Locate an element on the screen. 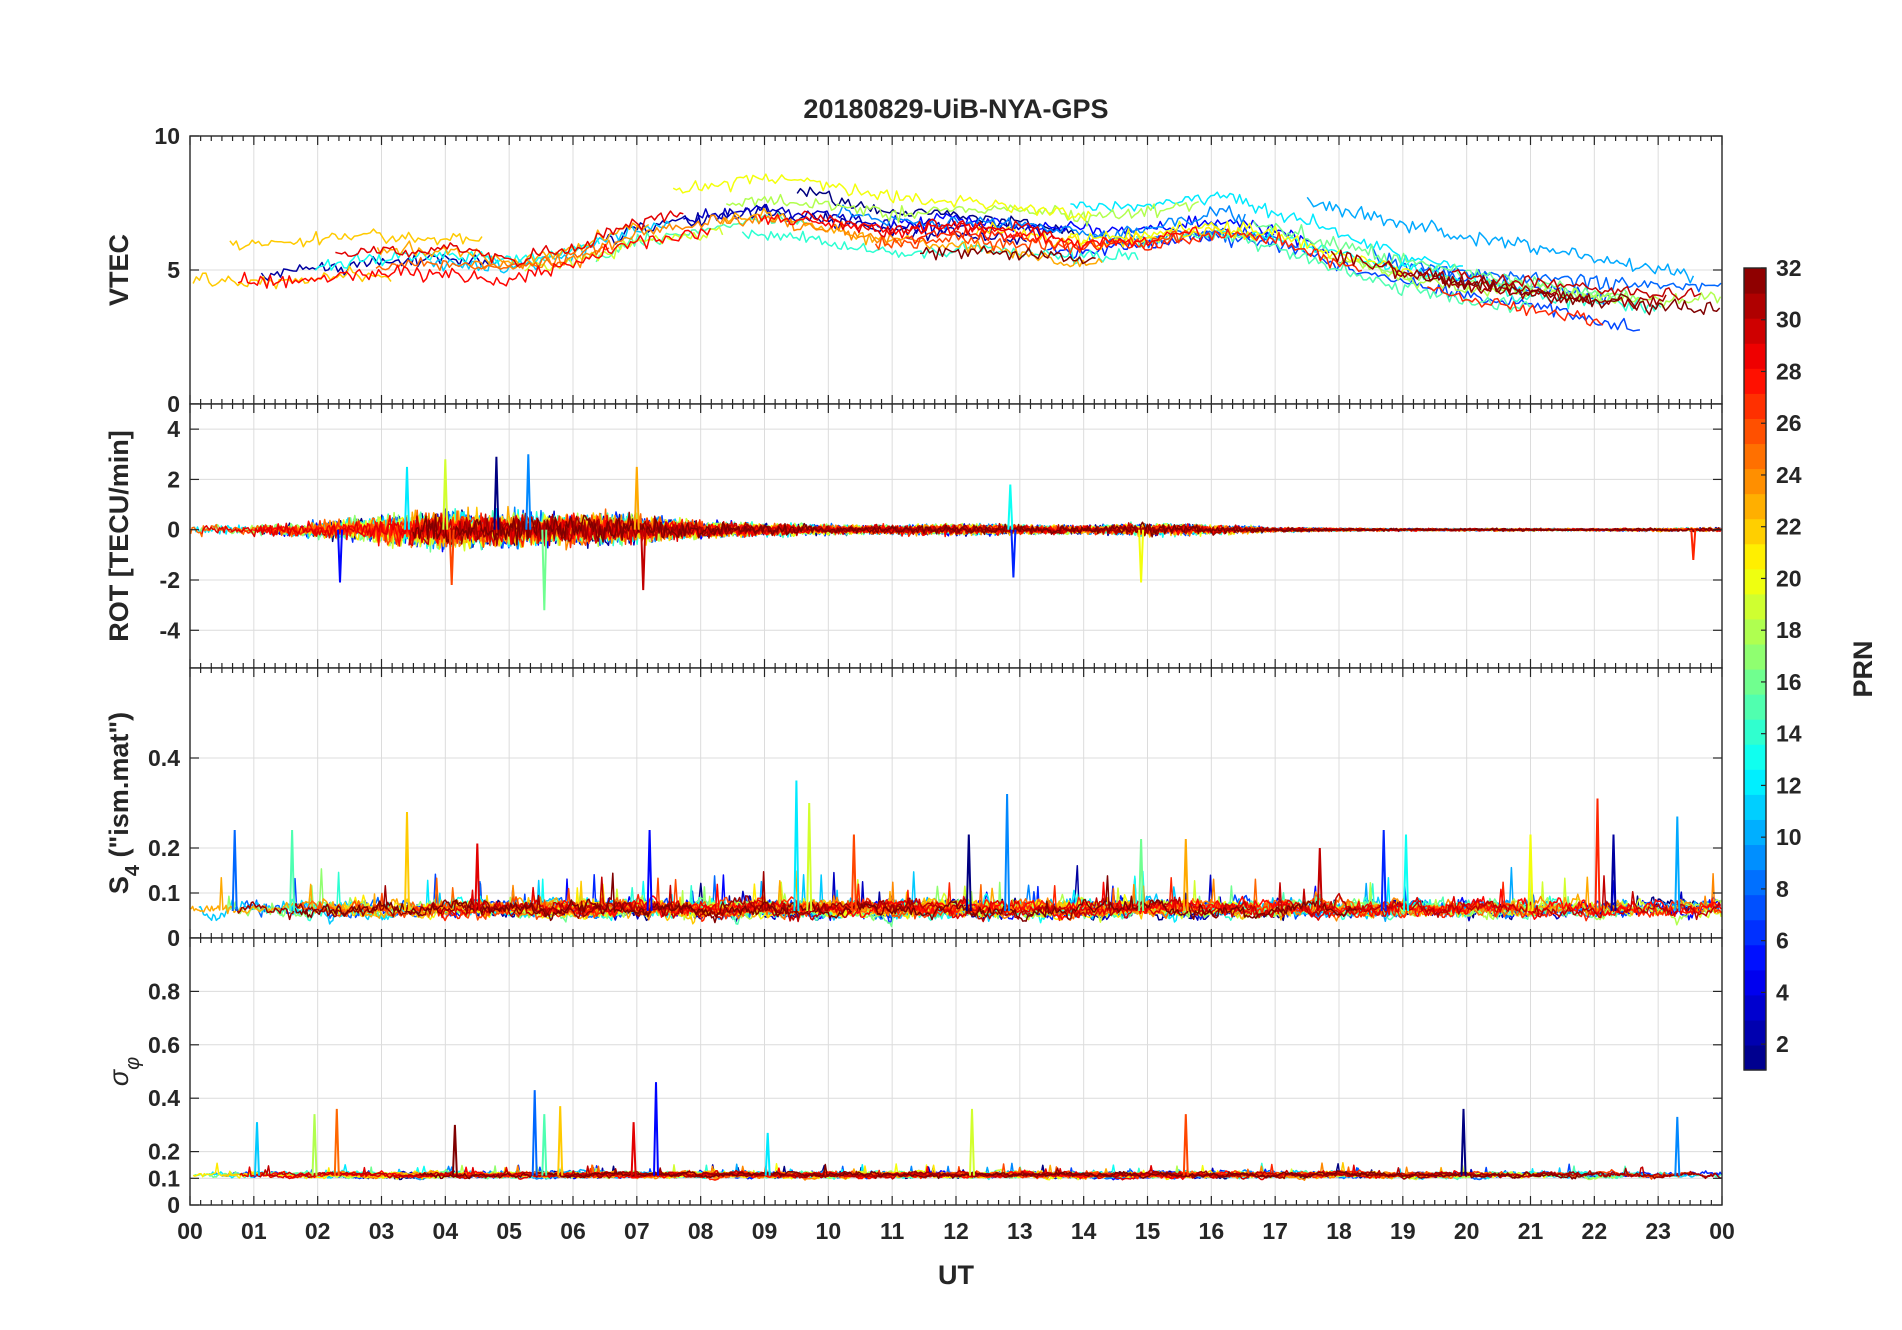 This screenshot has height=1330, width=1902. x-tick-label: 00 is located at coordinates (190, 1231).